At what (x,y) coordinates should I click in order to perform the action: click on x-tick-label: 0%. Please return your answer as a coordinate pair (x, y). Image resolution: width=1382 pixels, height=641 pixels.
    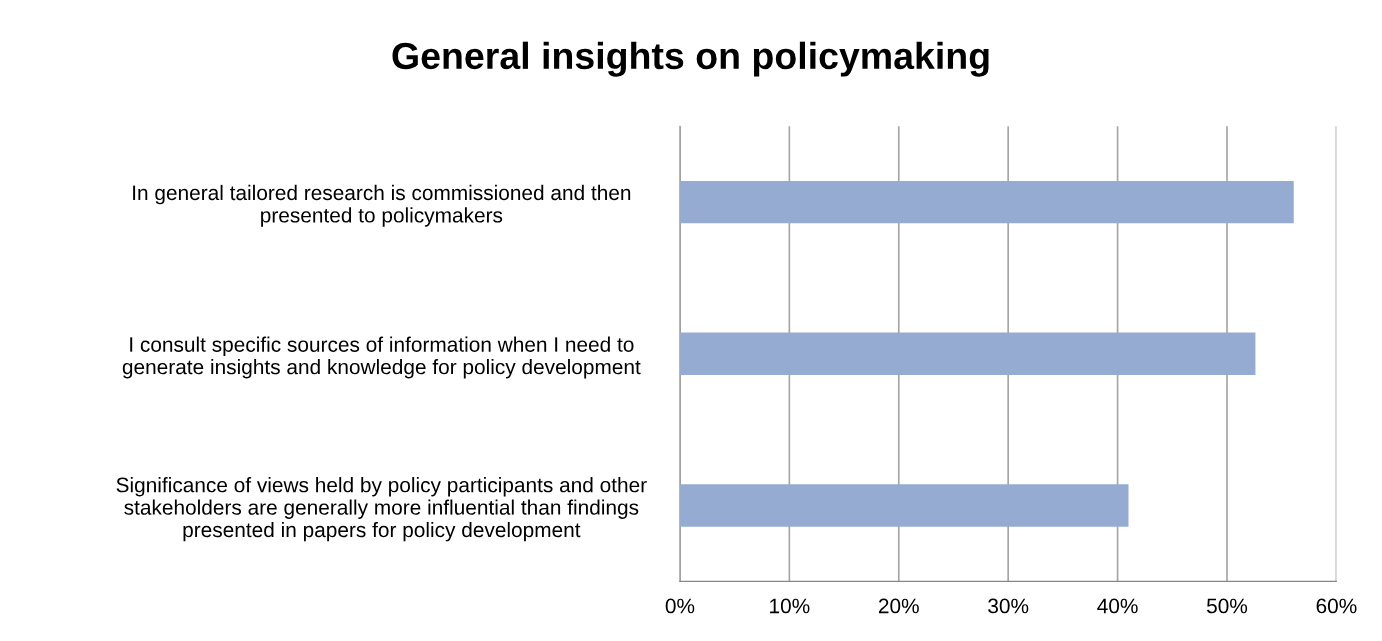
    Looking at the image, I should click on (680, 606).